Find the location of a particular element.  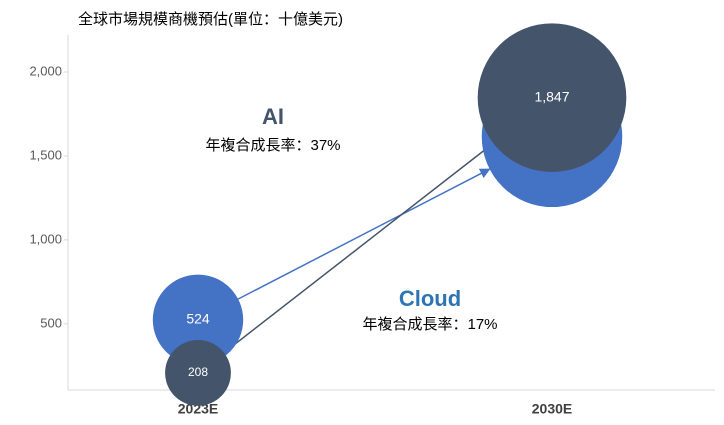

y-tick-label: 2,000 is located at coordinates (45, 70).